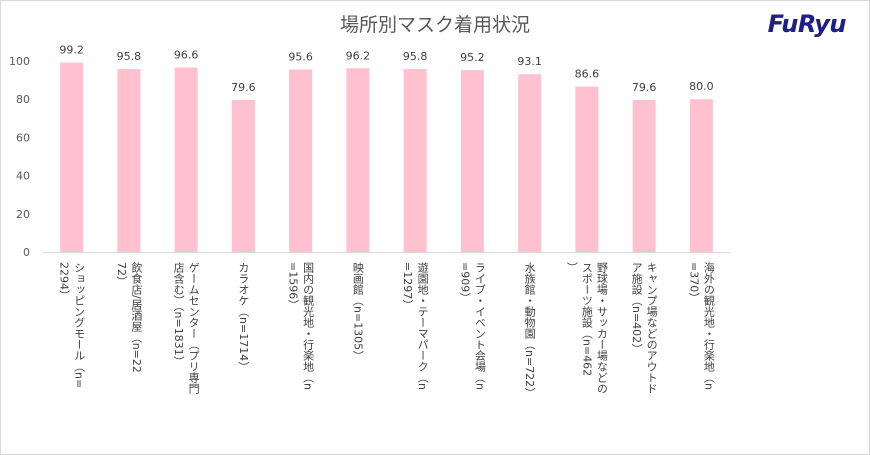  What do you see at coordinates (23, 137) in the screenshot?
I see `y-tick-label: 60` at bounding box center [23, 137].